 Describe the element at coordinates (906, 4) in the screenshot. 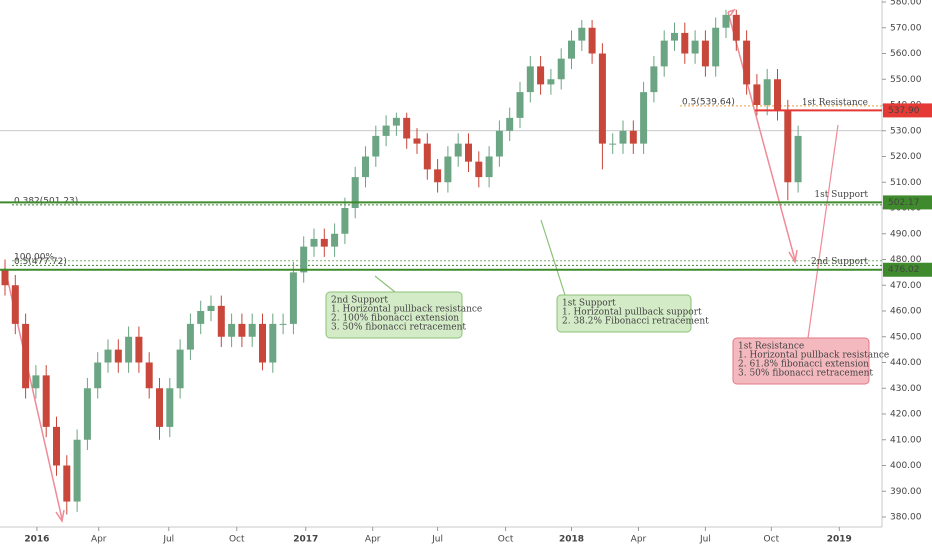

I see `y-tick-label: 580.00` at that location.